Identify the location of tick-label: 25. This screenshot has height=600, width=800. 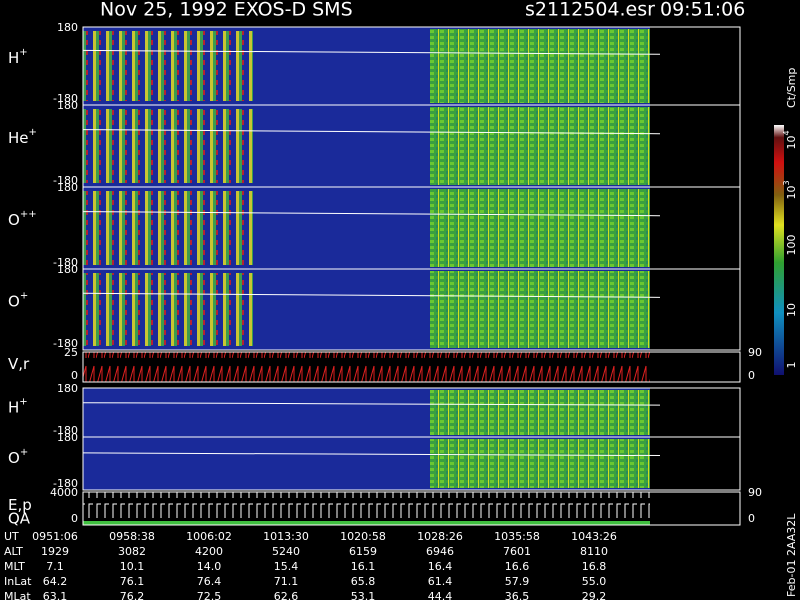
(71, 352).